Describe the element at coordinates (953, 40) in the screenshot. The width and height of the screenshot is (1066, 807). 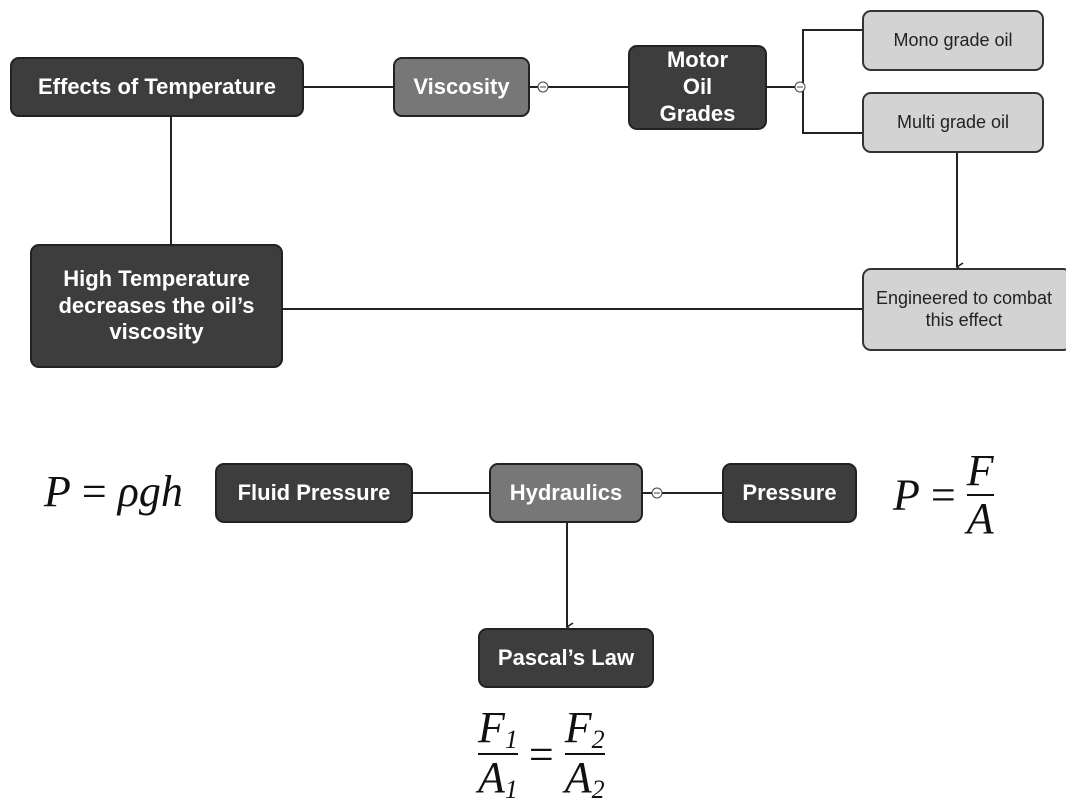
I see `node: Mono grade oil` at that location.